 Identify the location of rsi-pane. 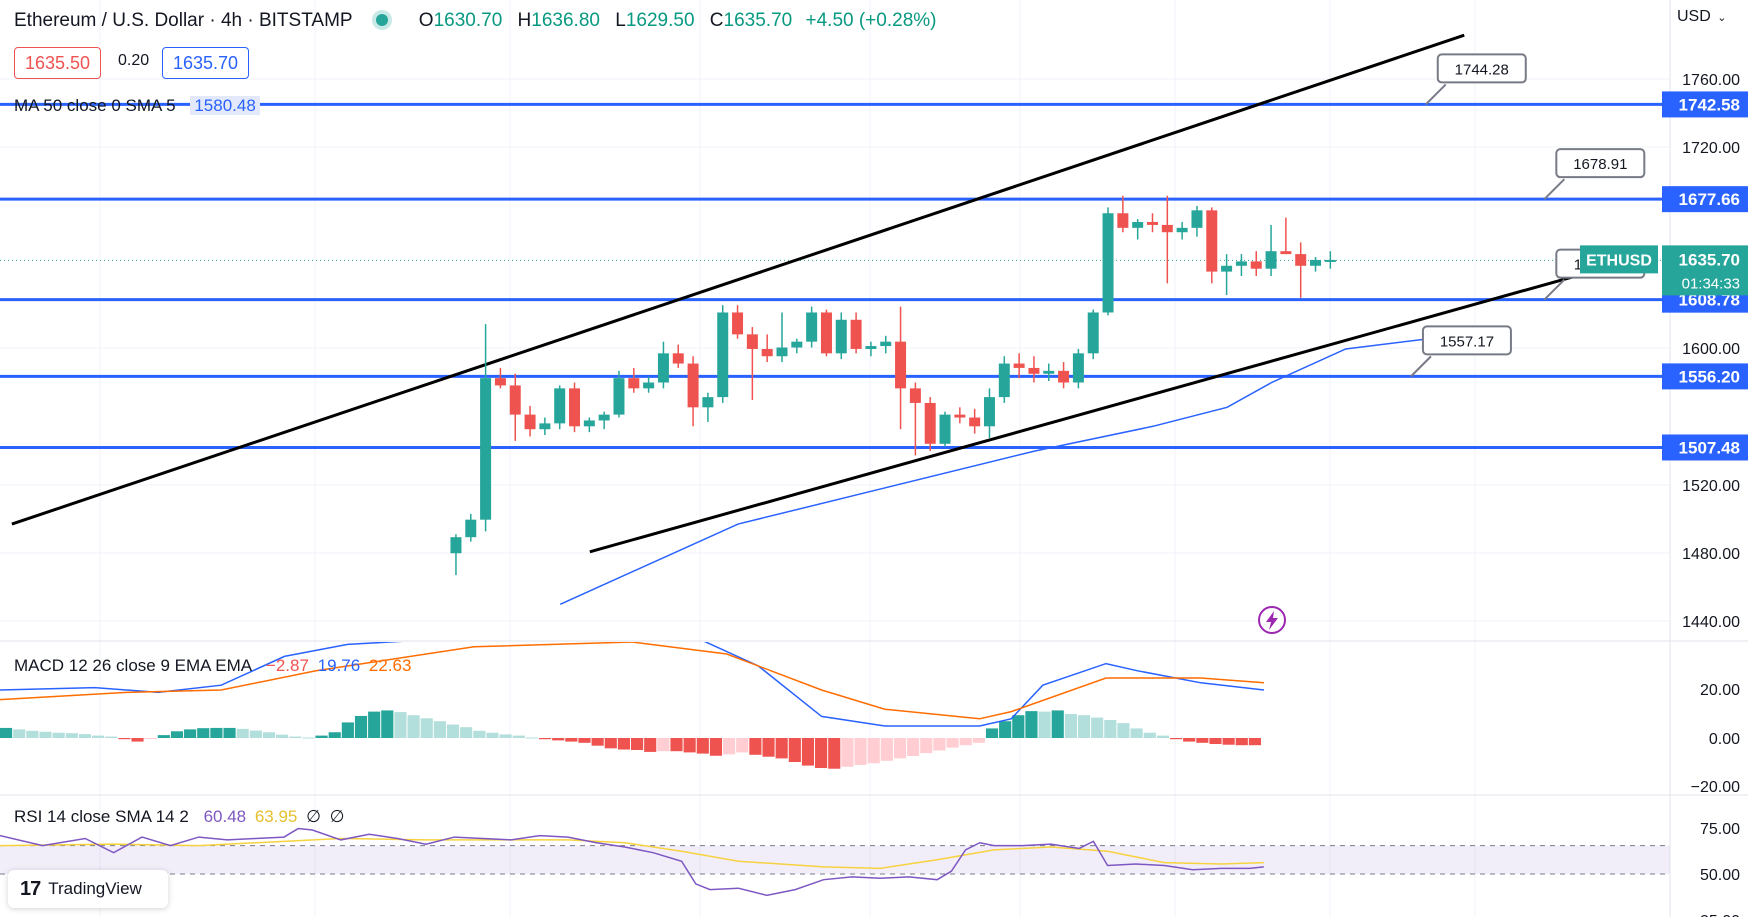
(835, 862).